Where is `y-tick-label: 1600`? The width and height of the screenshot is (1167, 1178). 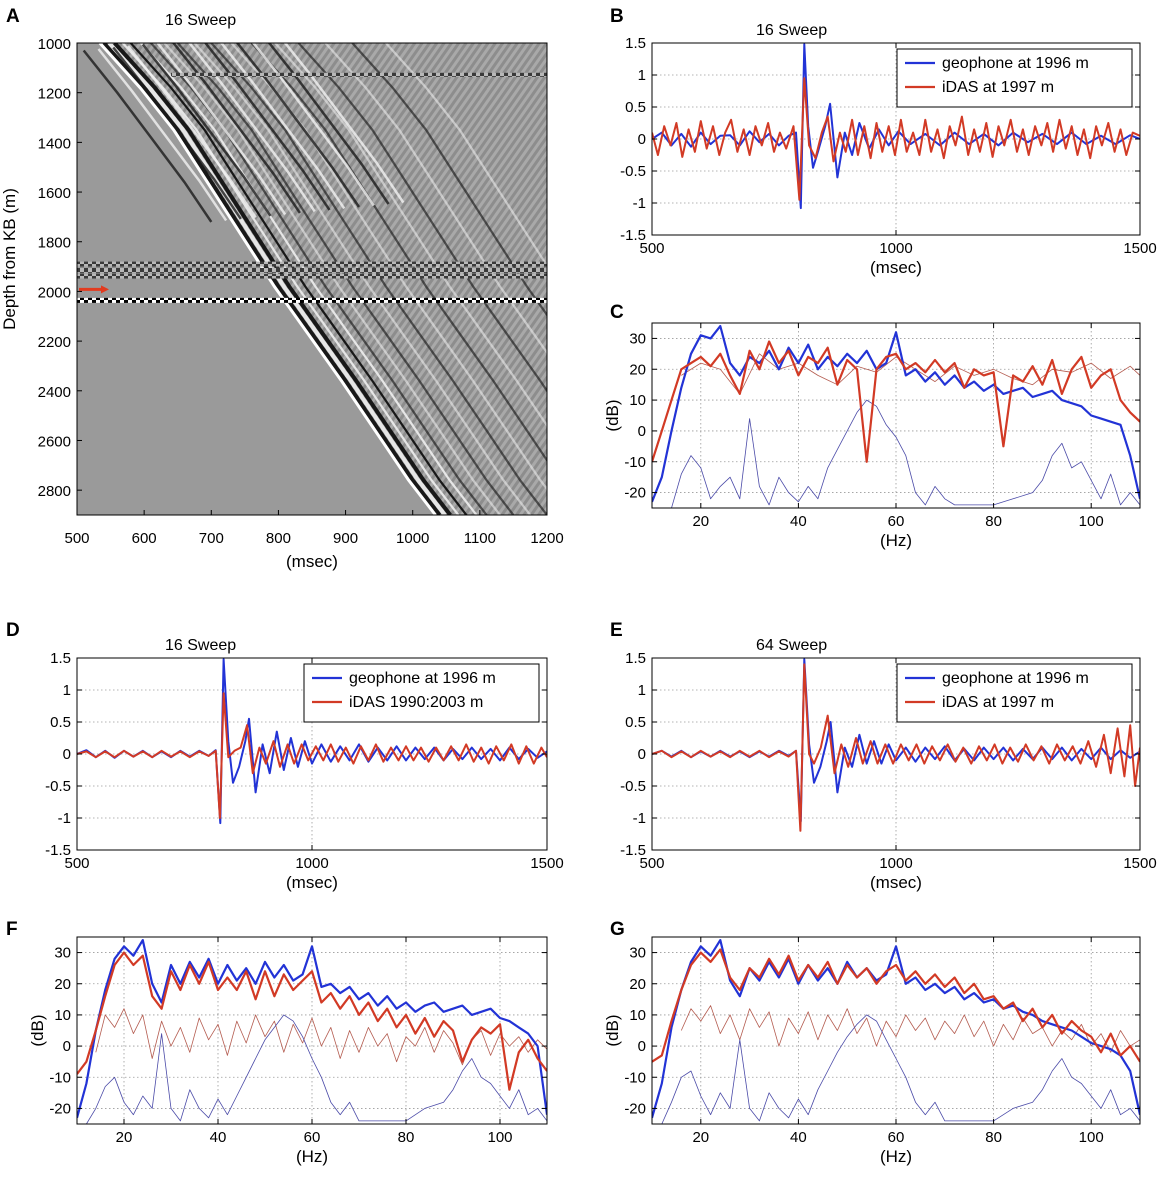 y-tick-label: 1600 is located at coordinates (54, 193).